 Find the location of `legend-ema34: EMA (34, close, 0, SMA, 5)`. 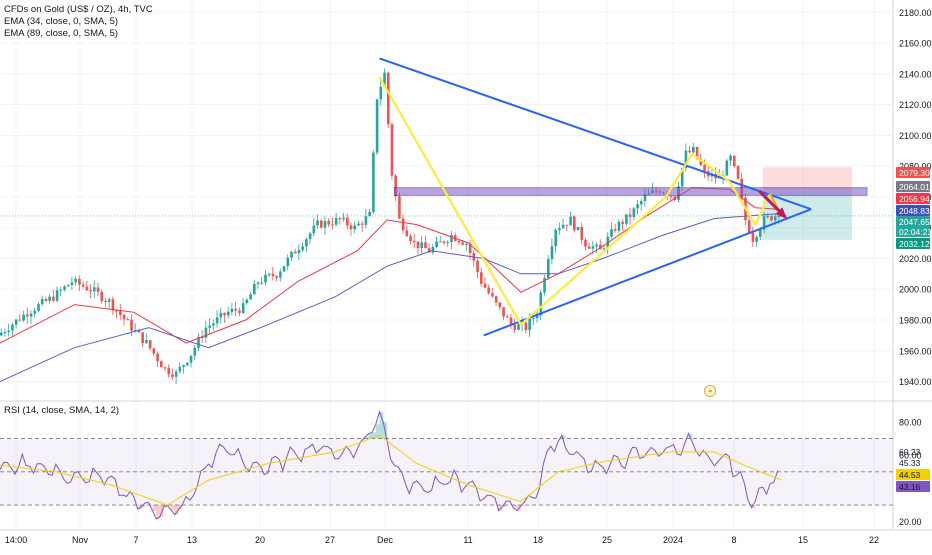

legend-ema34: EMA (34, close, 0, SMA, 5) is located at coordinates (78, 22).